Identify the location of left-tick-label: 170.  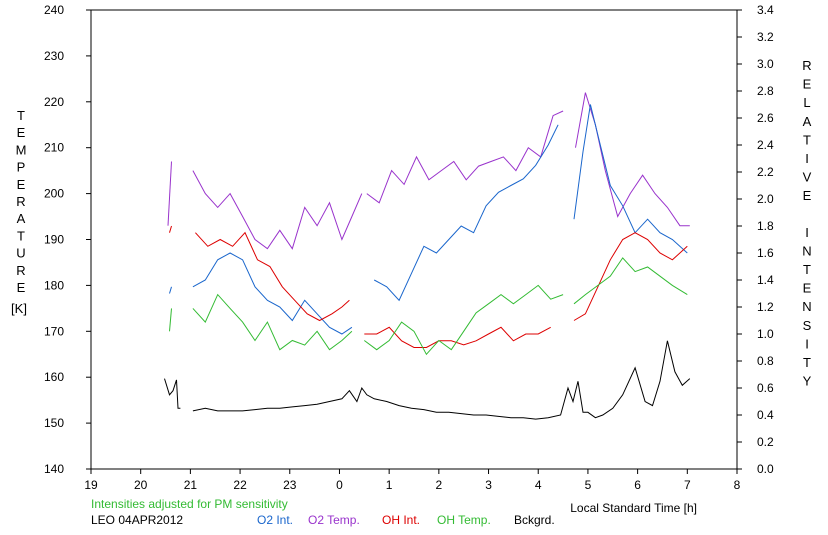
(54, 331).